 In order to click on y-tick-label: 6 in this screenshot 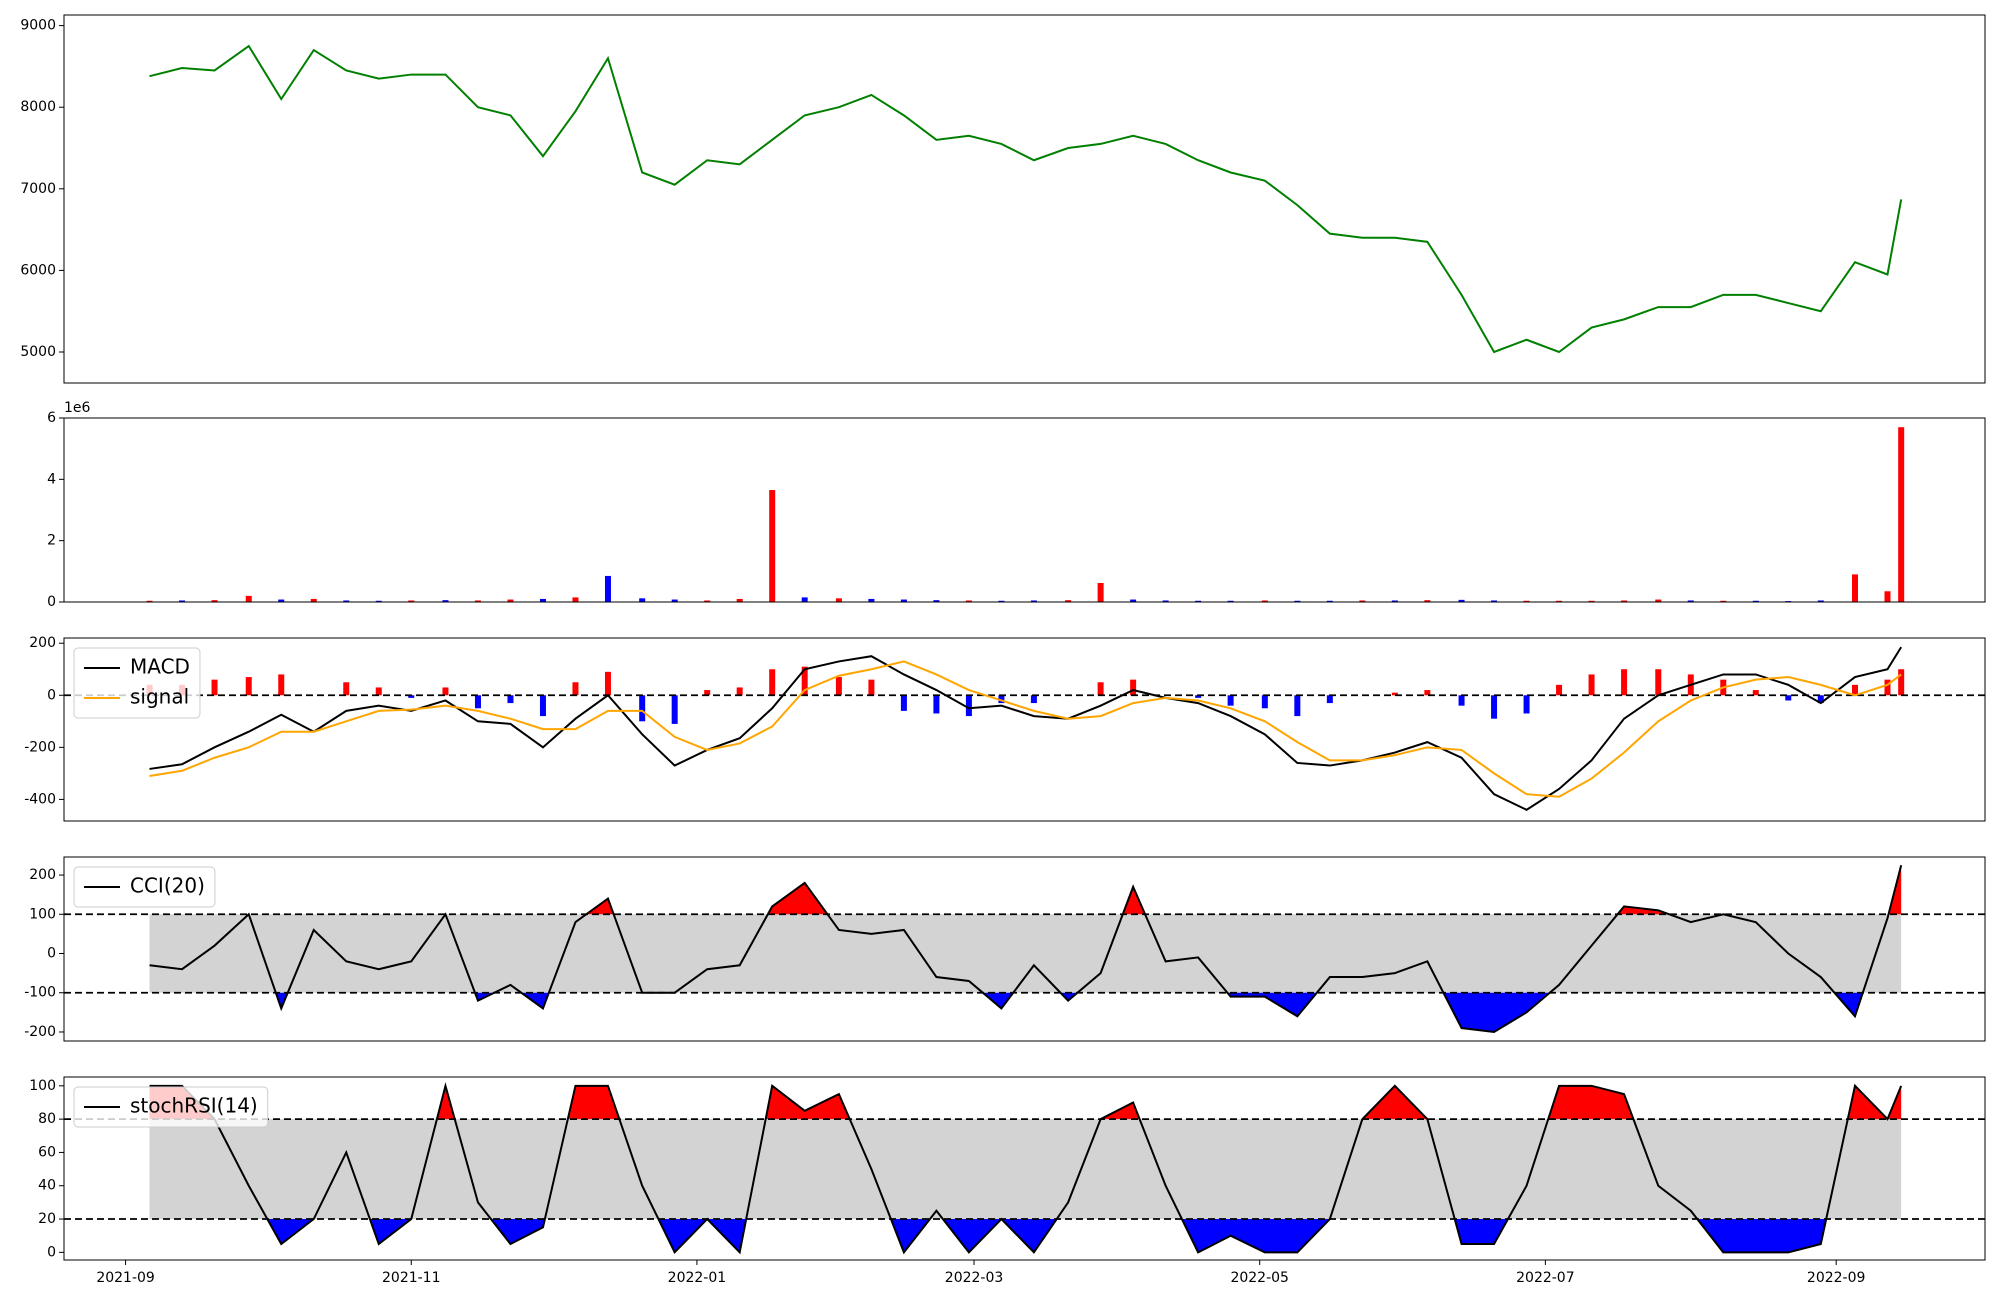, I will do `click(51, 418)`.